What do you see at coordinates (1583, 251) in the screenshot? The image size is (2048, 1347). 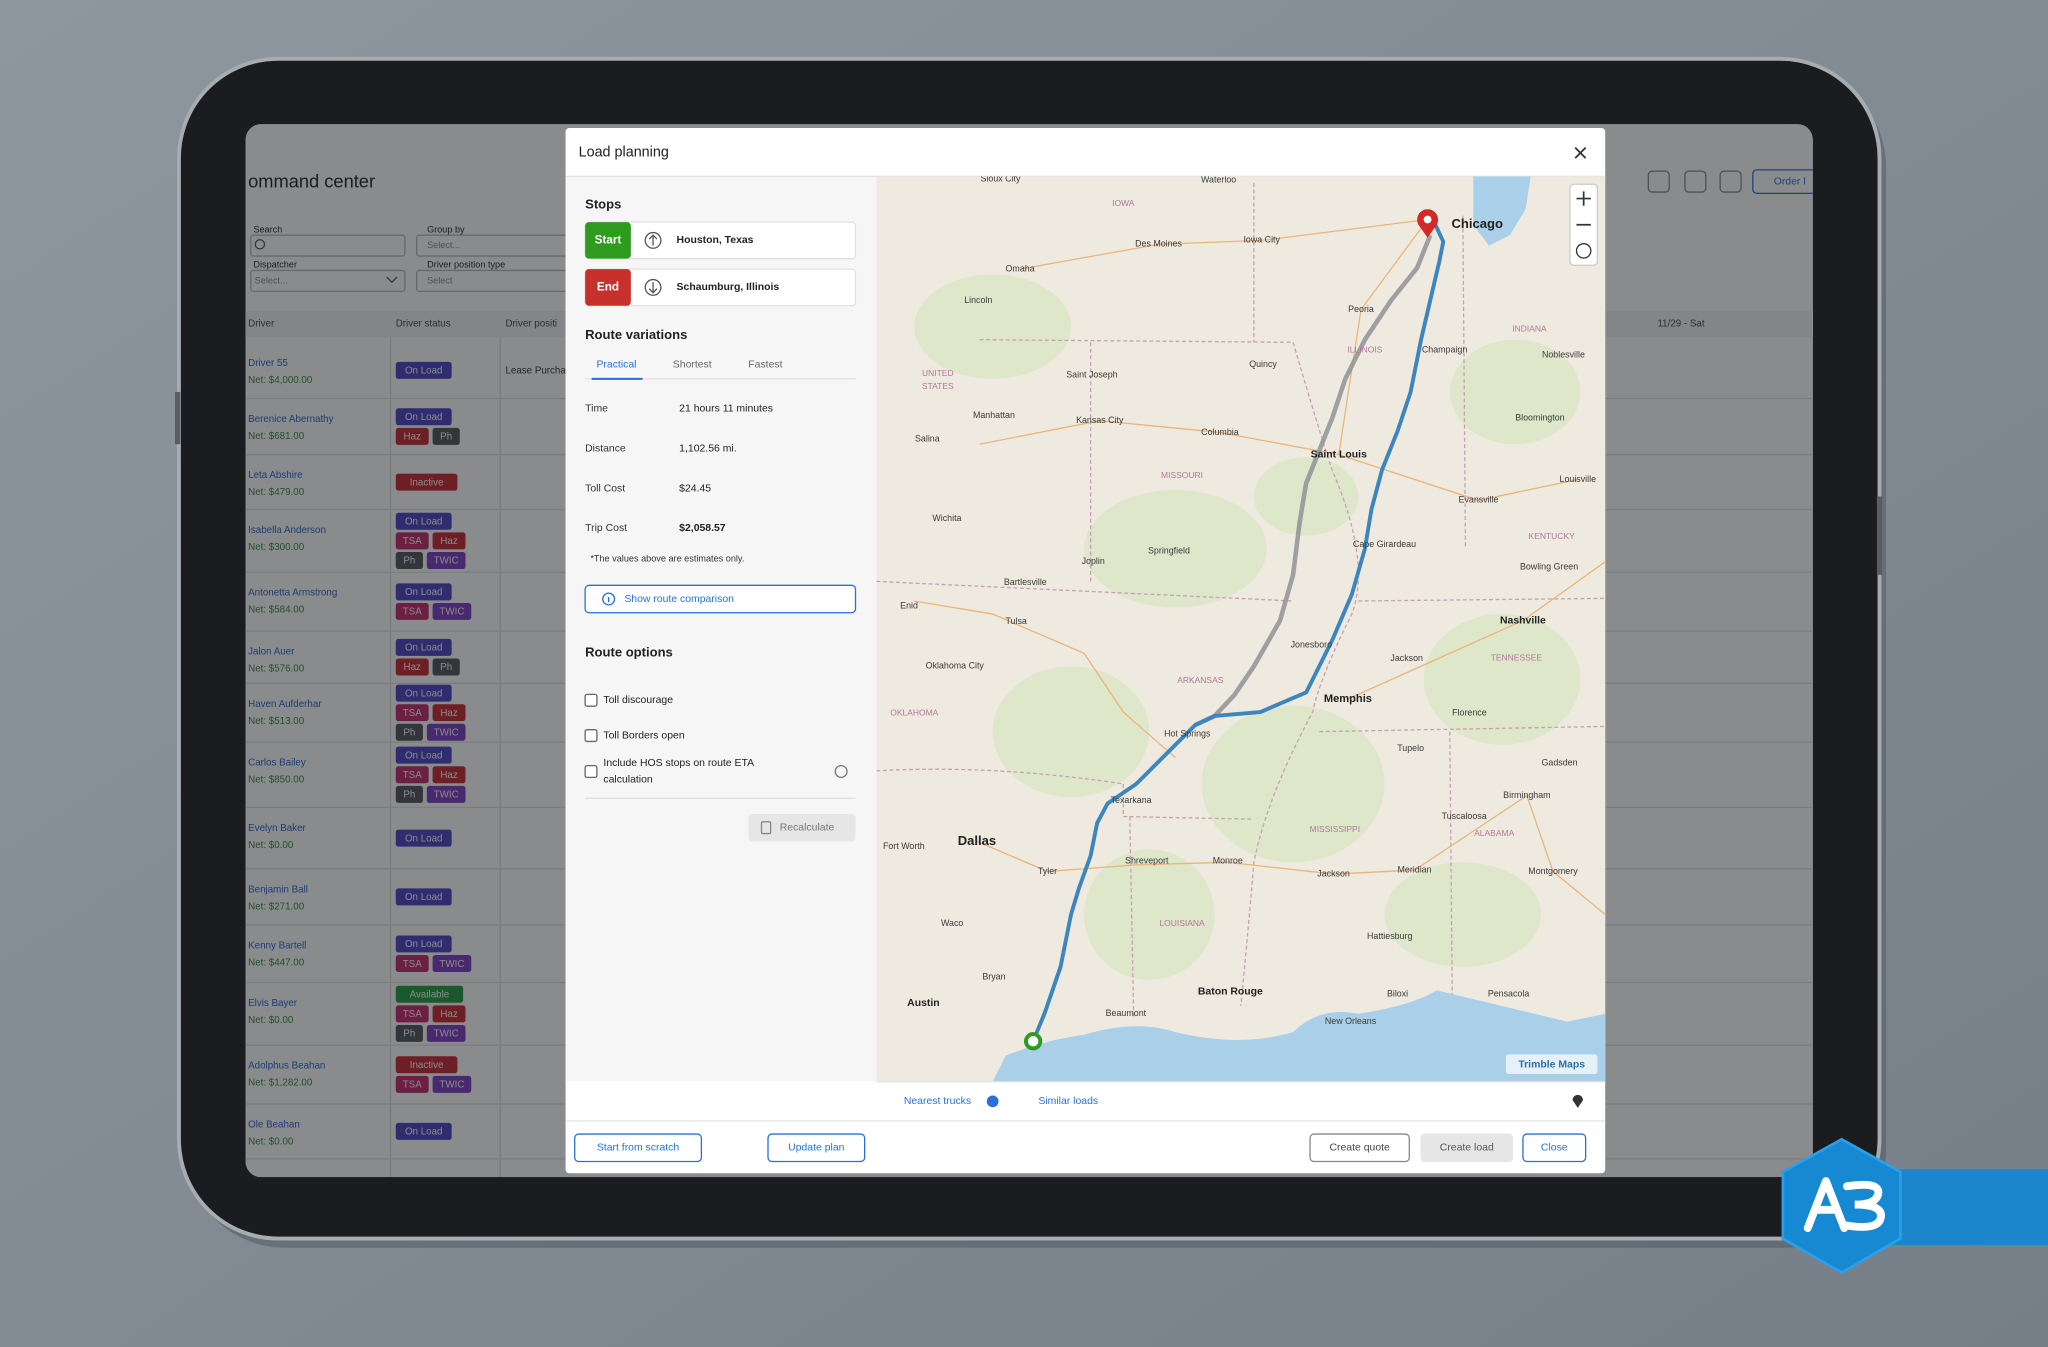 I see `compass-icon` at bounding box center [1583, 251].